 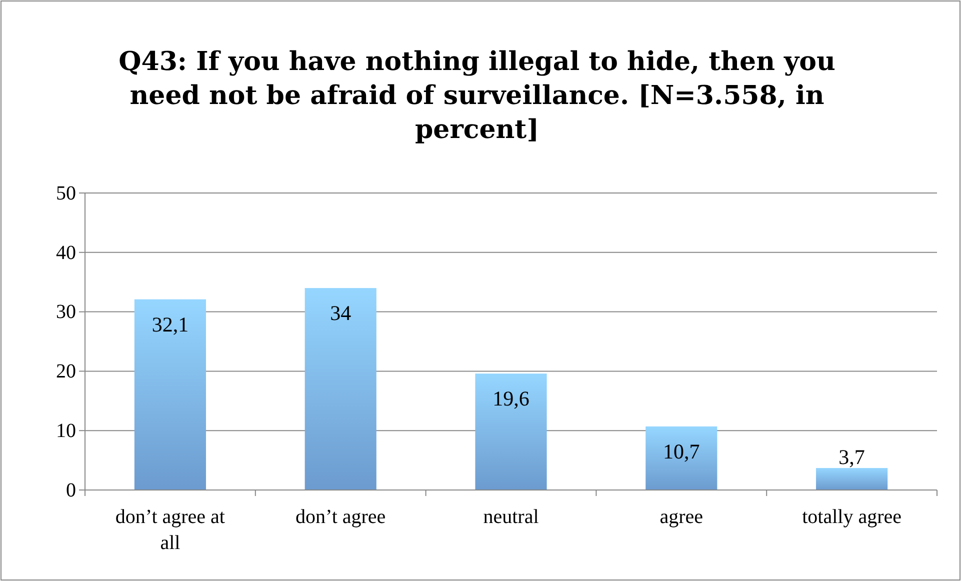 What do you see at coordinates (71, 490) in the screenshot?
I see `y-tick-label: 0` at bounding box center [71, 490].